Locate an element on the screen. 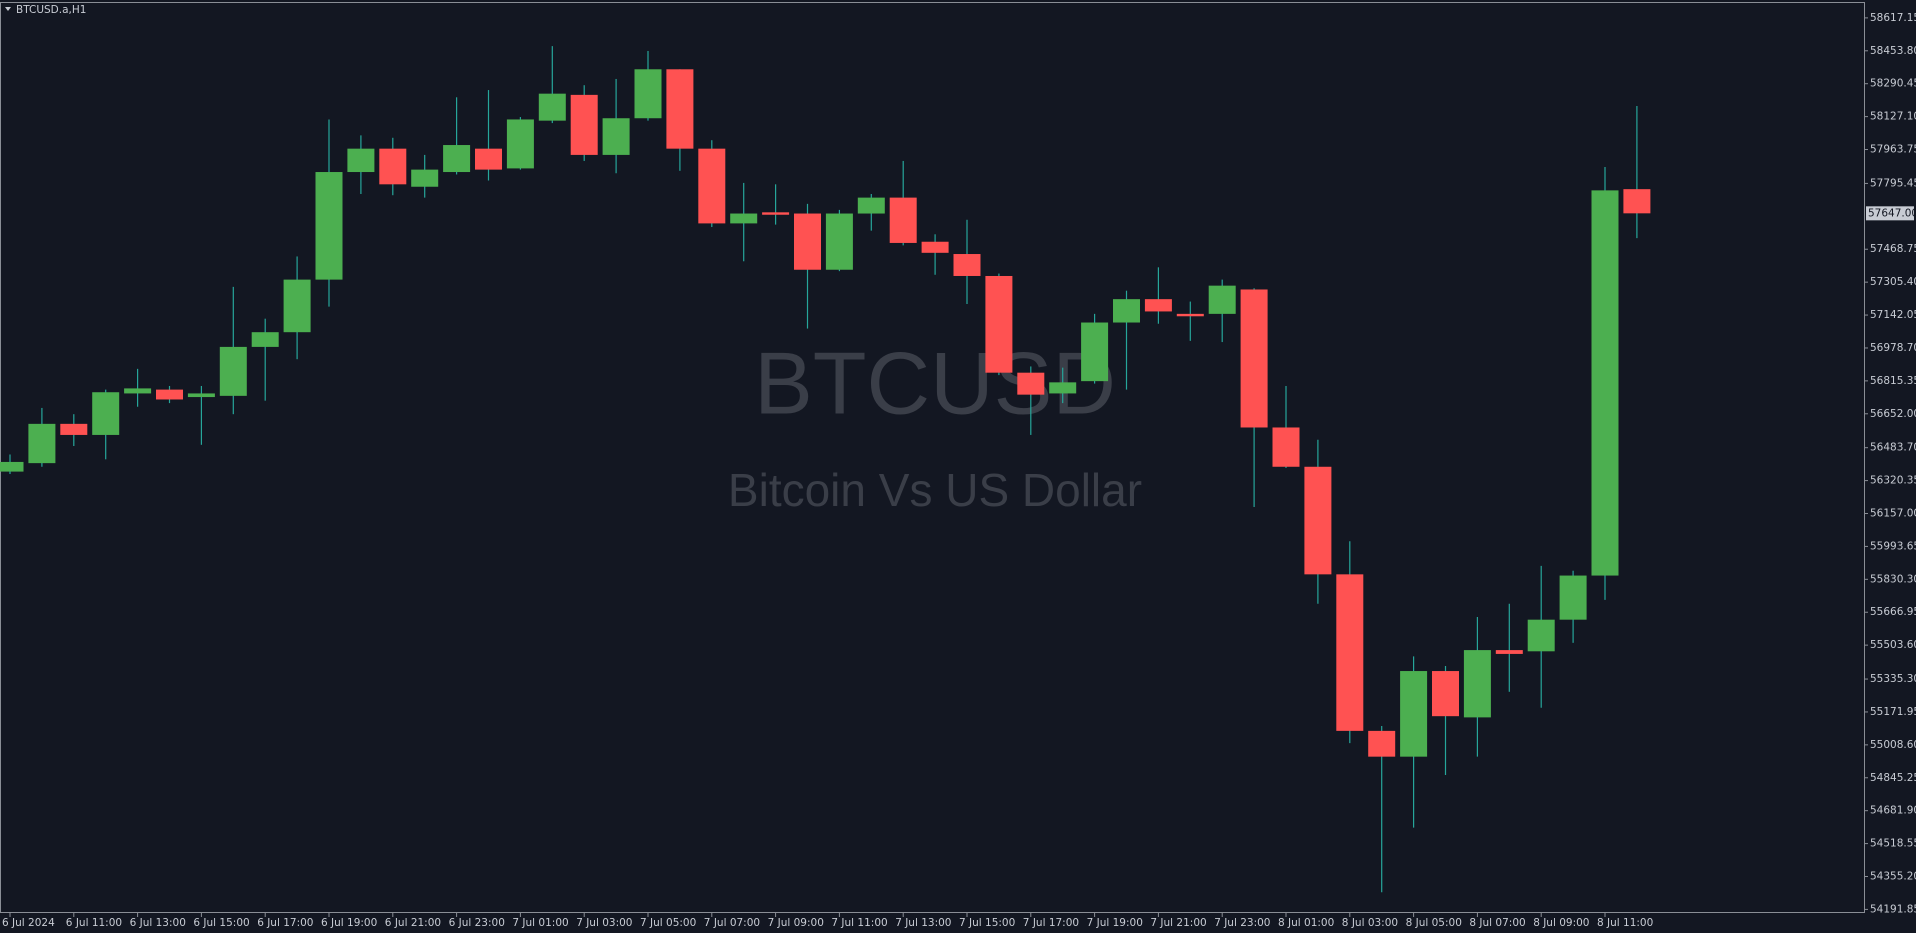 Image resolution: width=1916 pixels, height=933 pixels. y-tick-label: 55335.30 is located at coordinates (1893, 679).